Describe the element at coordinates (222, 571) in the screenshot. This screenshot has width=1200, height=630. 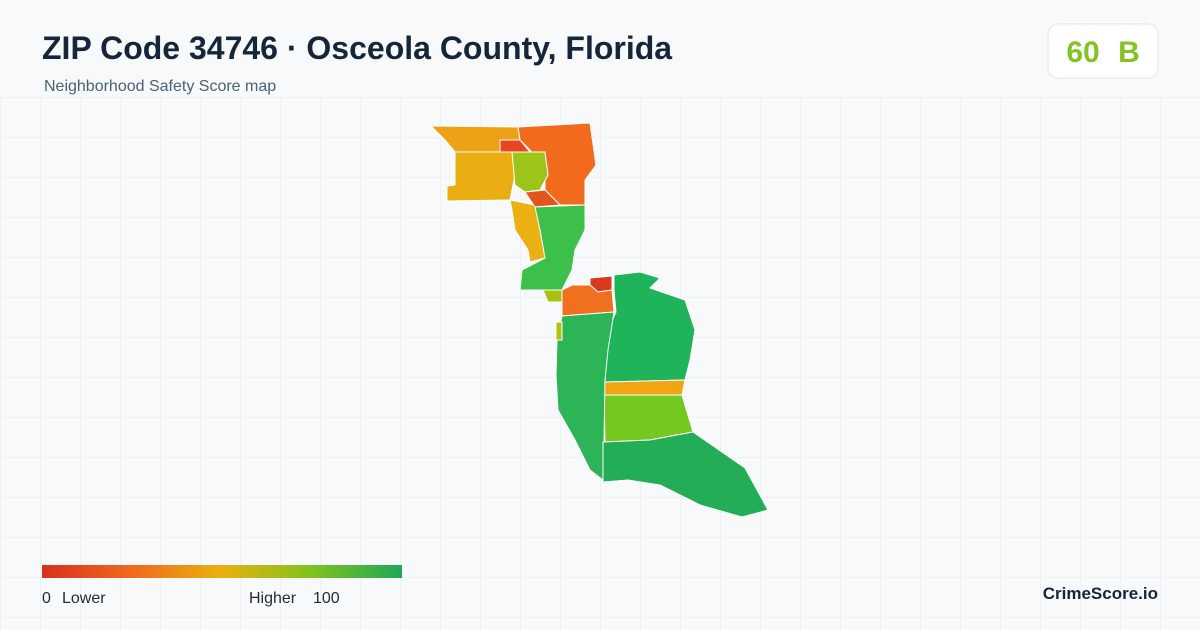
I see `legend-bar` at that location.